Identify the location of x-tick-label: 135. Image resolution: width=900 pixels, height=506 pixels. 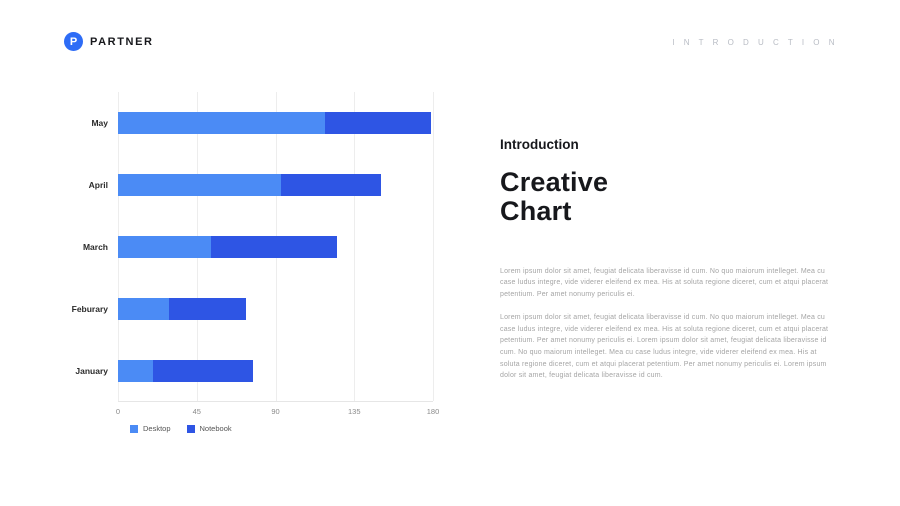
(354, 411).